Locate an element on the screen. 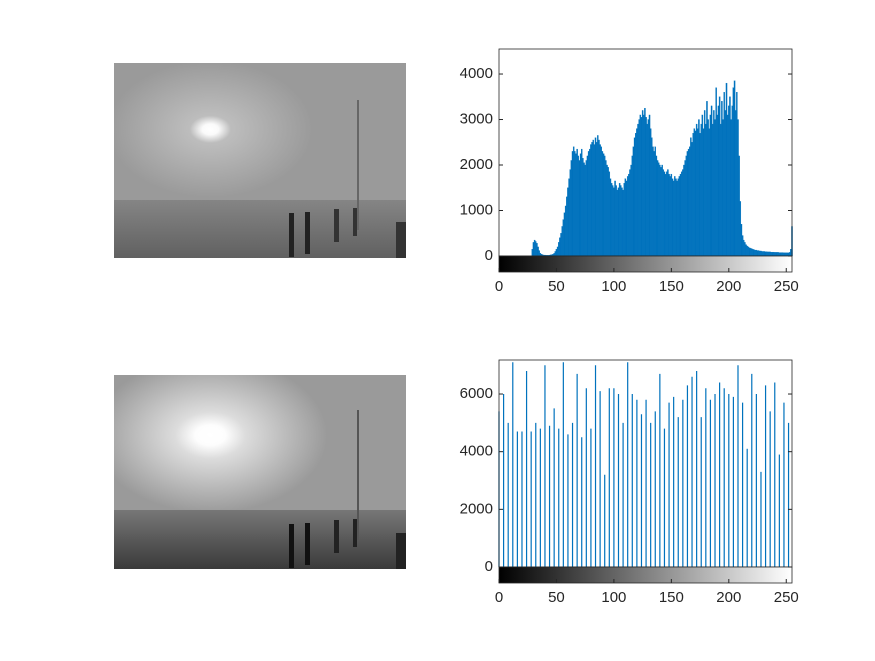 The width and height of the screenshot is (875, 661). y-tick-label: 6000 is located at coordinates (476, 393).